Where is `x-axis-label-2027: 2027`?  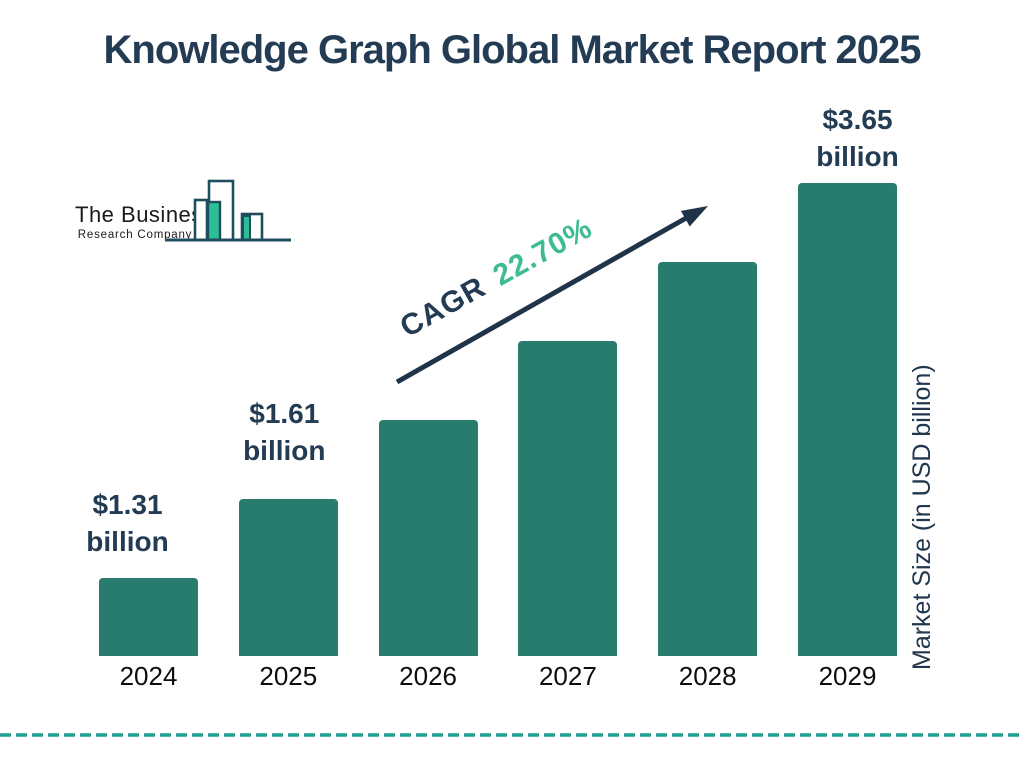
x-axis-label-2027: 2027 is located at coordinates (567, 676).